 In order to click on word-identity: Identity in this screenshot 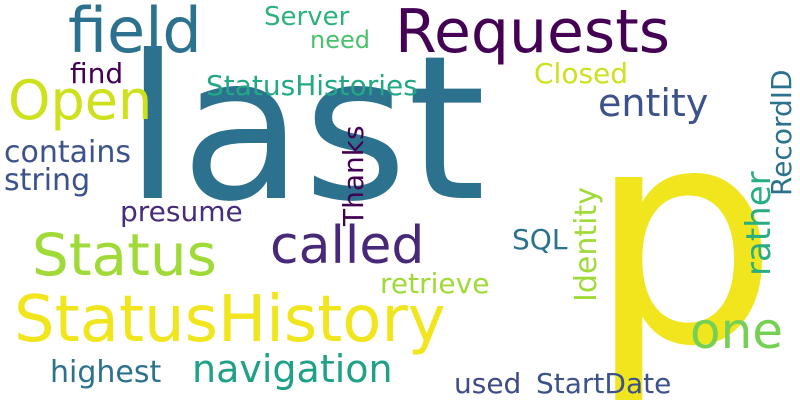, I will do `click(586, 244)`.